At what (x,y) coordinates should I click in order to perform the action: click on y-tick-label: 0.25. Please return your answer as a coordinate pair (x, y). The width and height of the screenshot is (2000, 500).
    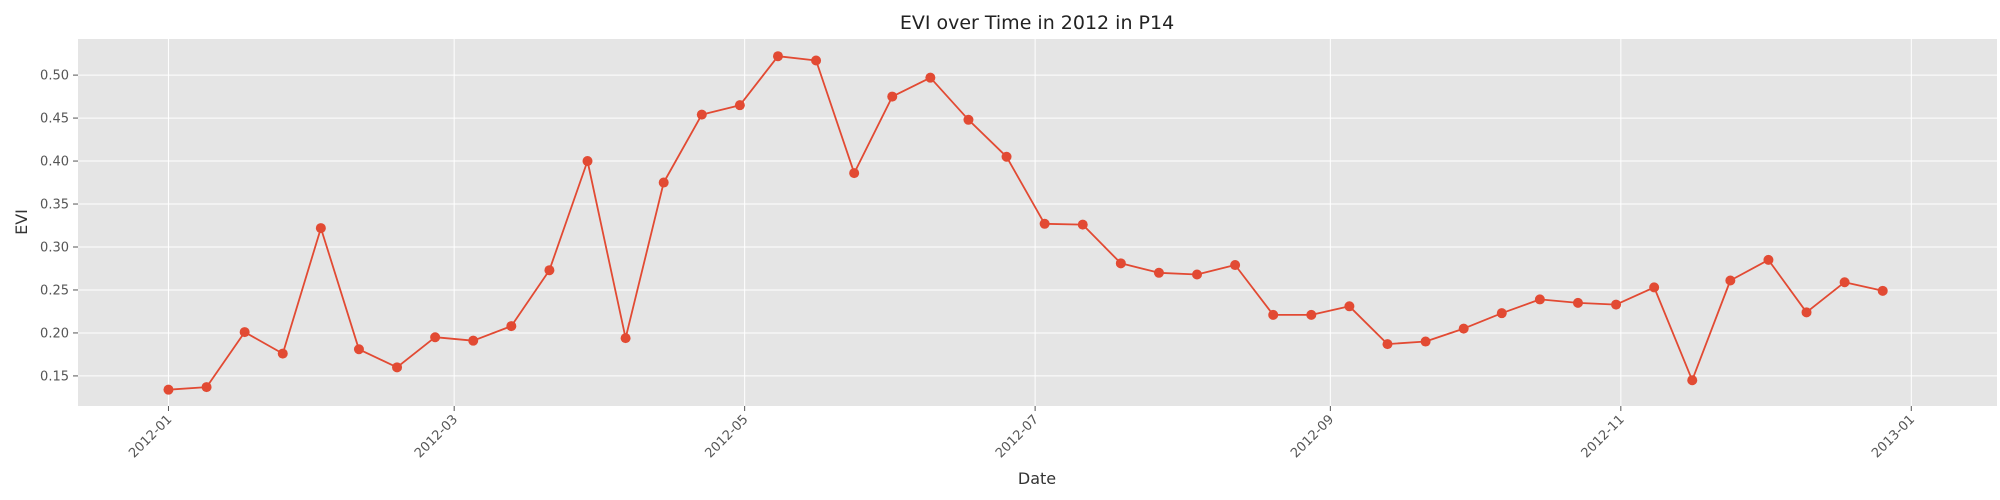
    Looking at the image, I should click on (54, 290).